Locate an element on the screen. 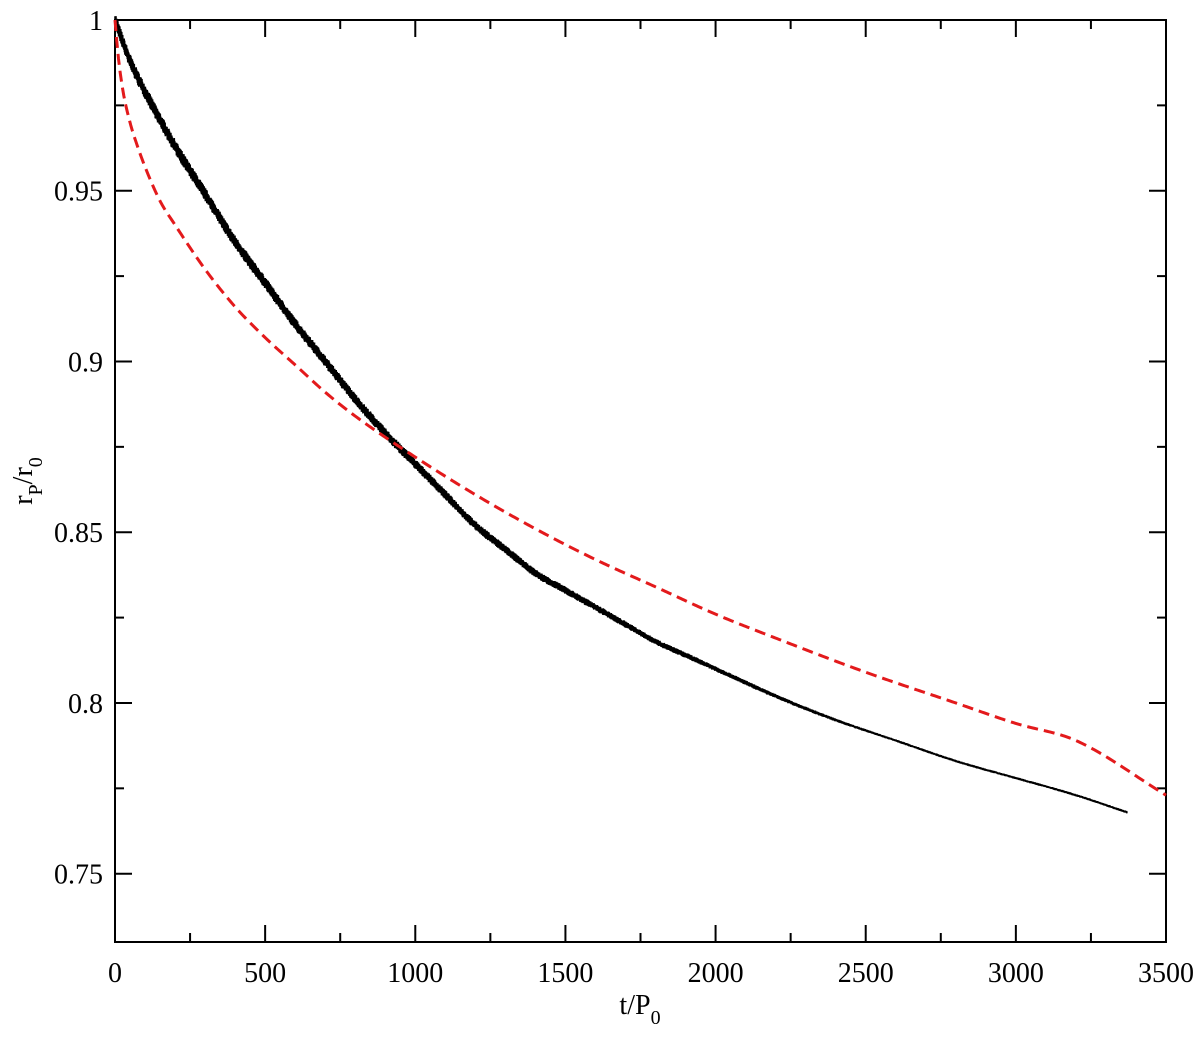  x-axis-label-sub: 0 is located at coordinates (656, 1018).